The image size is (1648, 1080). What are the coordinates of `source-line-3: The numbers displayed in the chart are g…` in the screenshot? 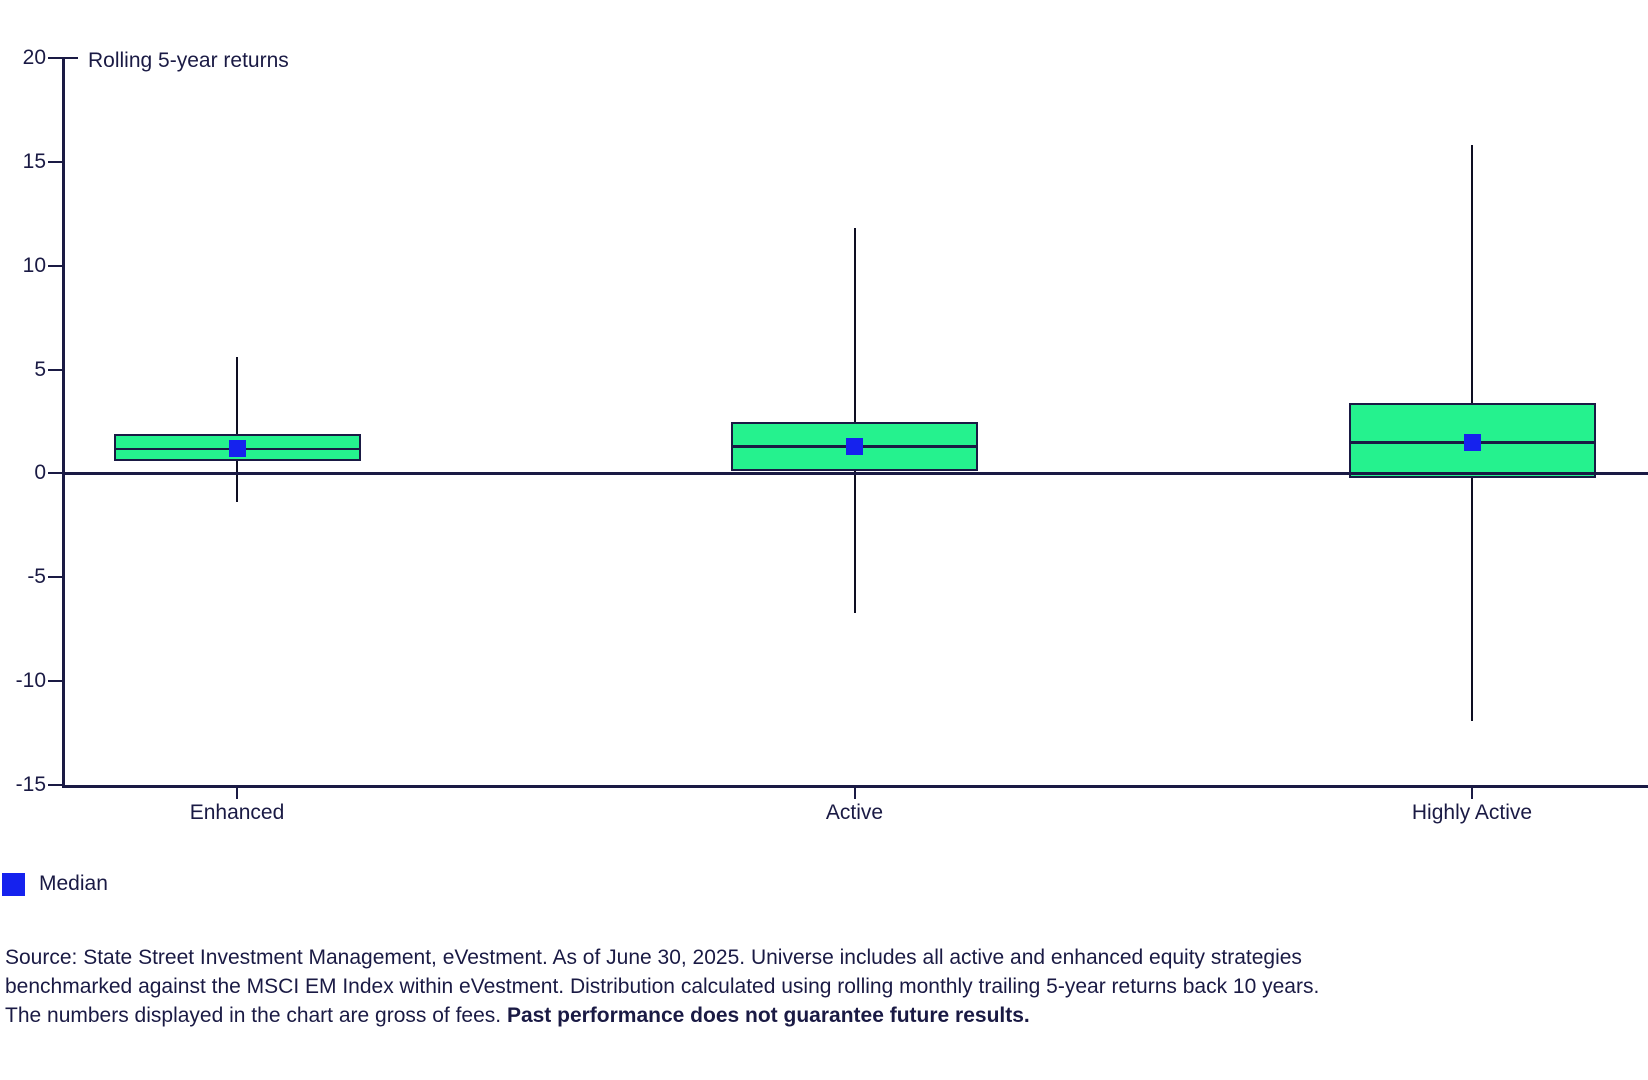 It's located at (662, 1015).